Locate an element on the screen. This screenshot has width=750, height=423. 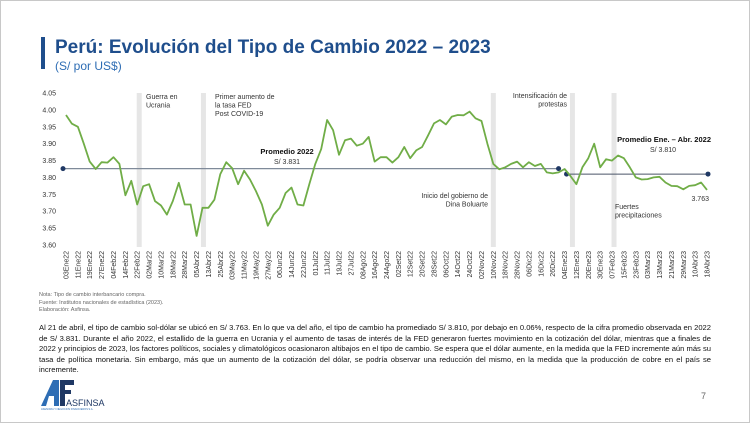
y-tick-label: 3.85 is located at coordinates (49, 161).